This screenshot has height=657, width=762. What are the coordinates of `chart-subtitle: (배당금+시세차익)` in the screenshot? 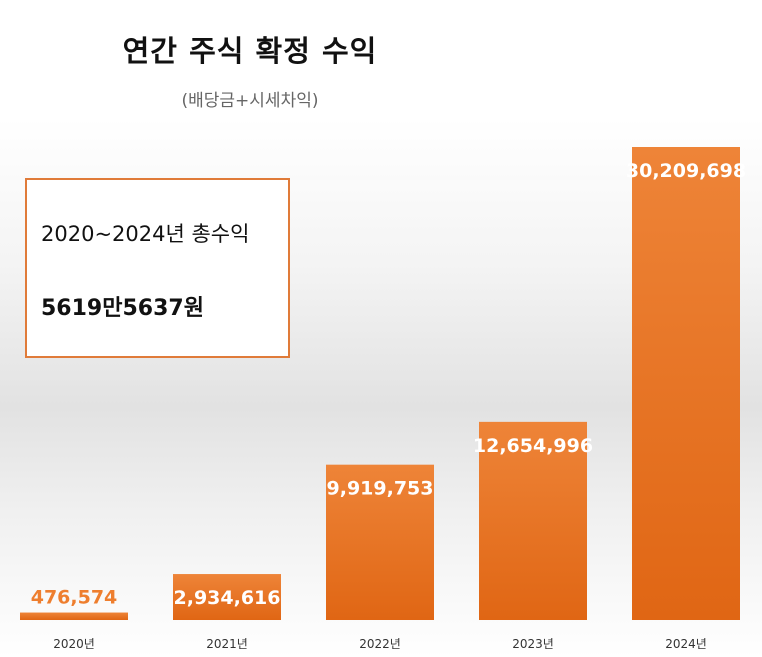 It's located at (250, 101).